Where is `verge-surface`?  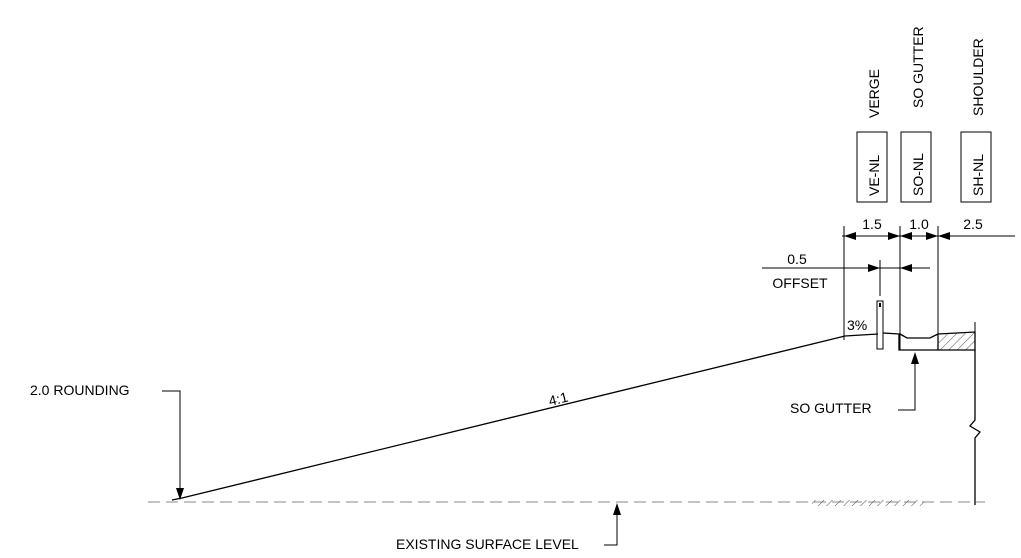
verge-surface is located at coordinates (891, 333).